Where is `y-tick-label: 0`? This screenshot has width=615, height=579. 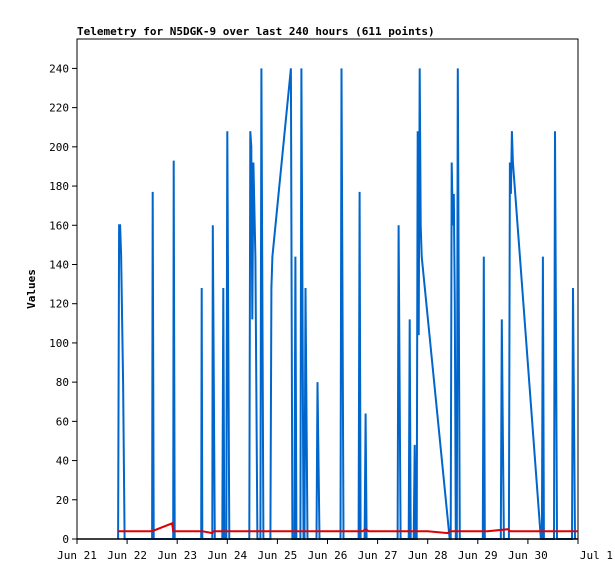
y-tick-label: 0 is located at coordinates (65, 539).